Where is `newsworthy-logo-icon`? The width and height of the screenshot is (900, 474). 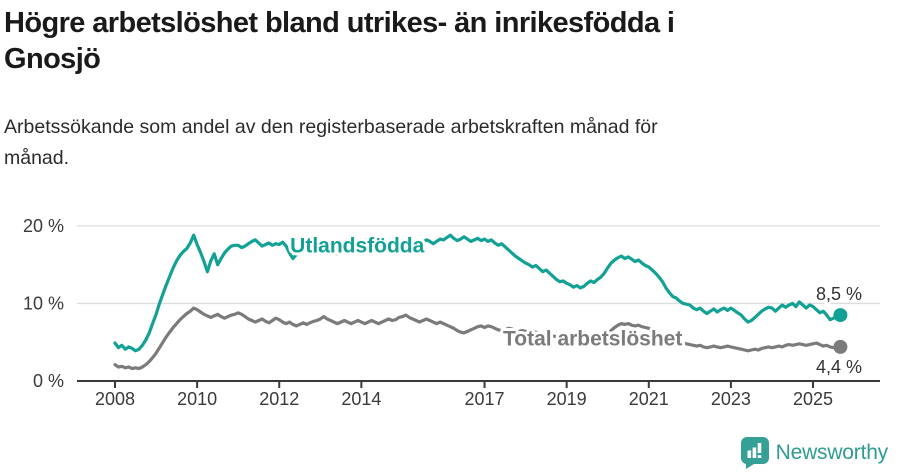 newsworthy-logo-icon is located at coordinates (754, 453).